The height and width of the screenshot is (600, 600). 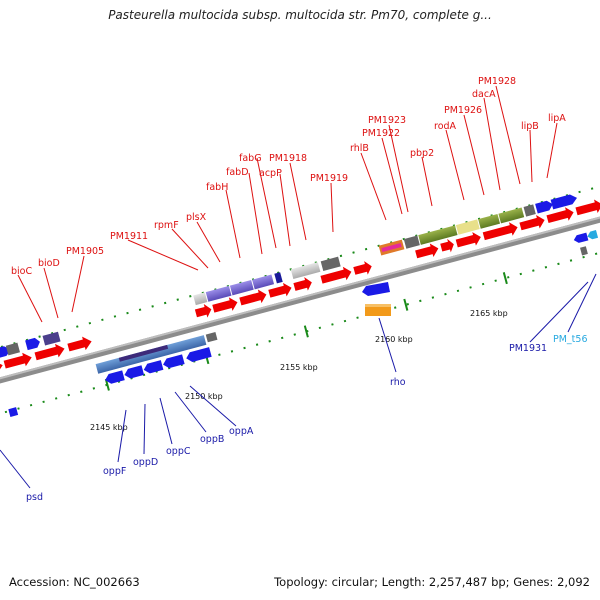 What do you see at coordinates (129, 236) in the screenshot?
I see `gene-label: PM1911` at bounding box center [129, 236].